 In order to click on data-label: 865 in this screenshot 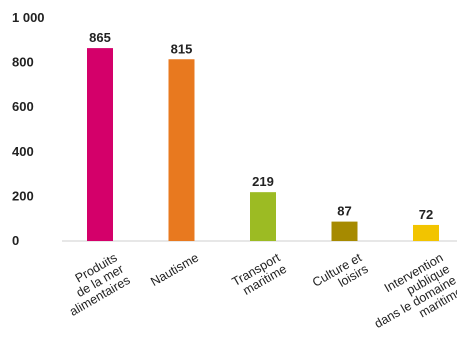, I will do `click(100, 37)`.